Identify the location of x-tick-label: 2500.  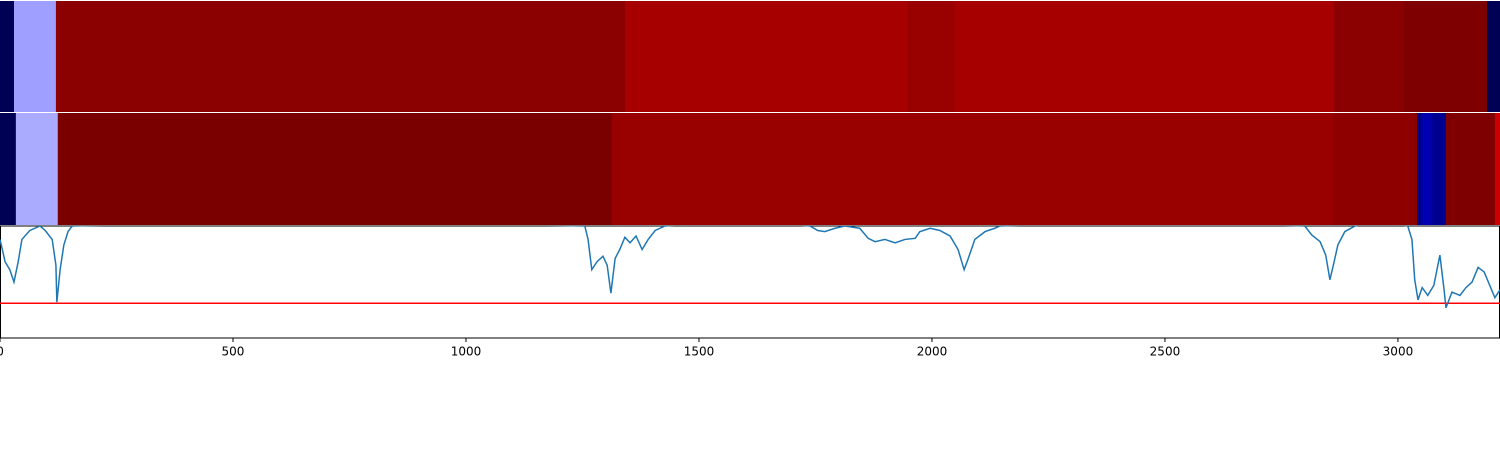
(1165, 352).